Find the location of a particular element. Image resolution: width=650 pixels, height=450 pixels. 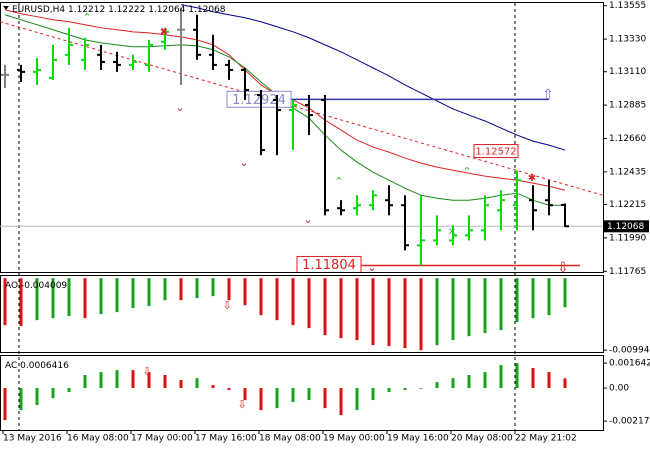

up-arrow-icon: ⇧ is located at coordinates (548, 95).